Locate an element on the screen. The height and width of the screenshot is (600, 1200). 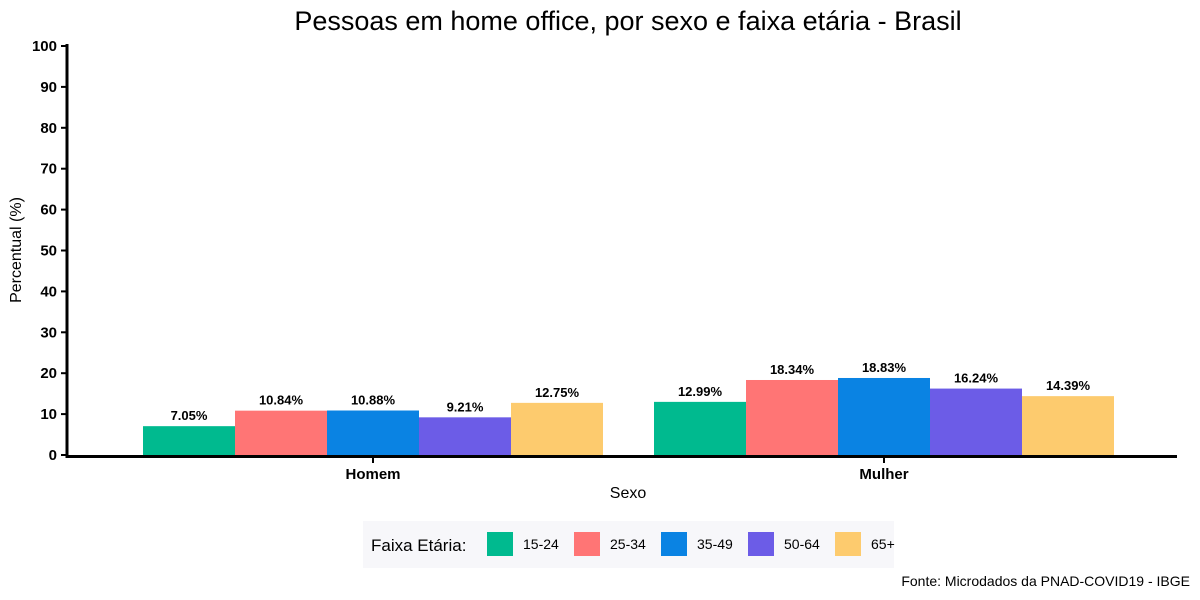
data-label: 16.24% is located at coordinates (976, 378).